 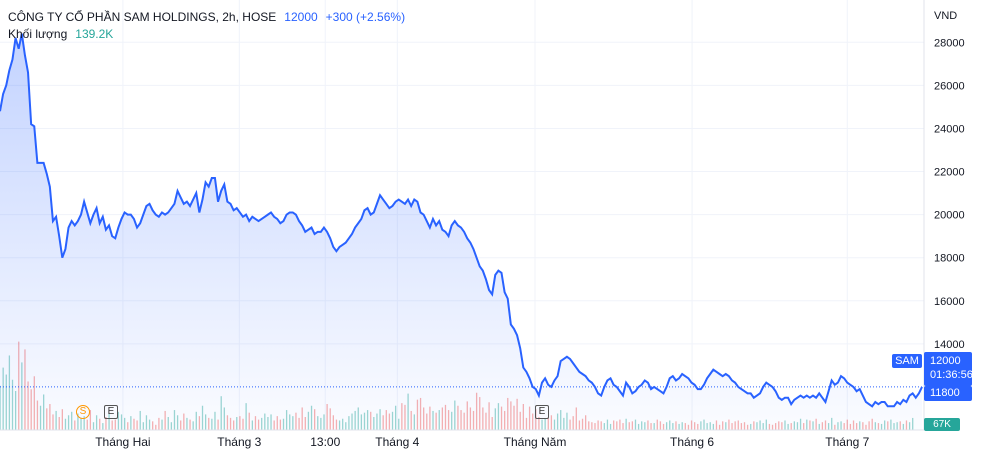 I want to click on price-axis: 14000 16000 18000 20000 22000 24000 26000 28000, so click(x=949, y=194).